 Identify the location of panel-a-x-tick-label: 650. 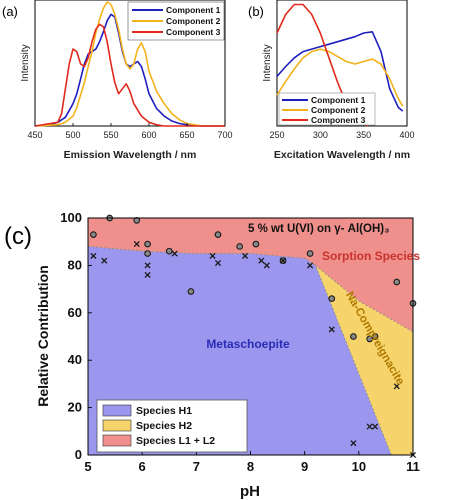
(186, 135).